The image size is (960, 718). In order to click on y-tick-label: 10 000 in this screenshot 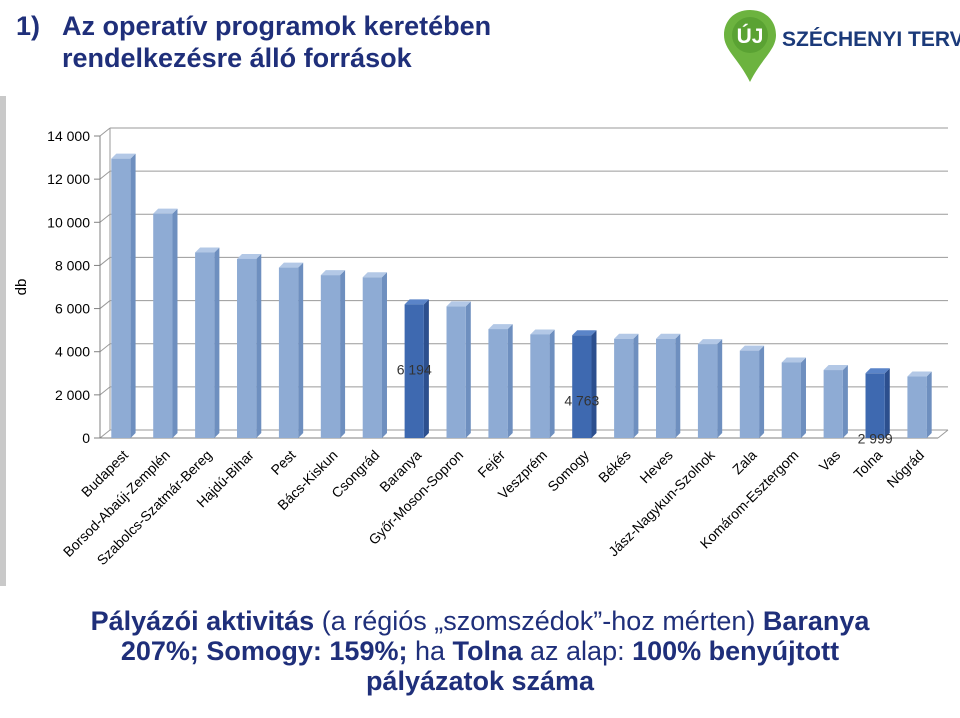, I will do `click(68, 222)`.